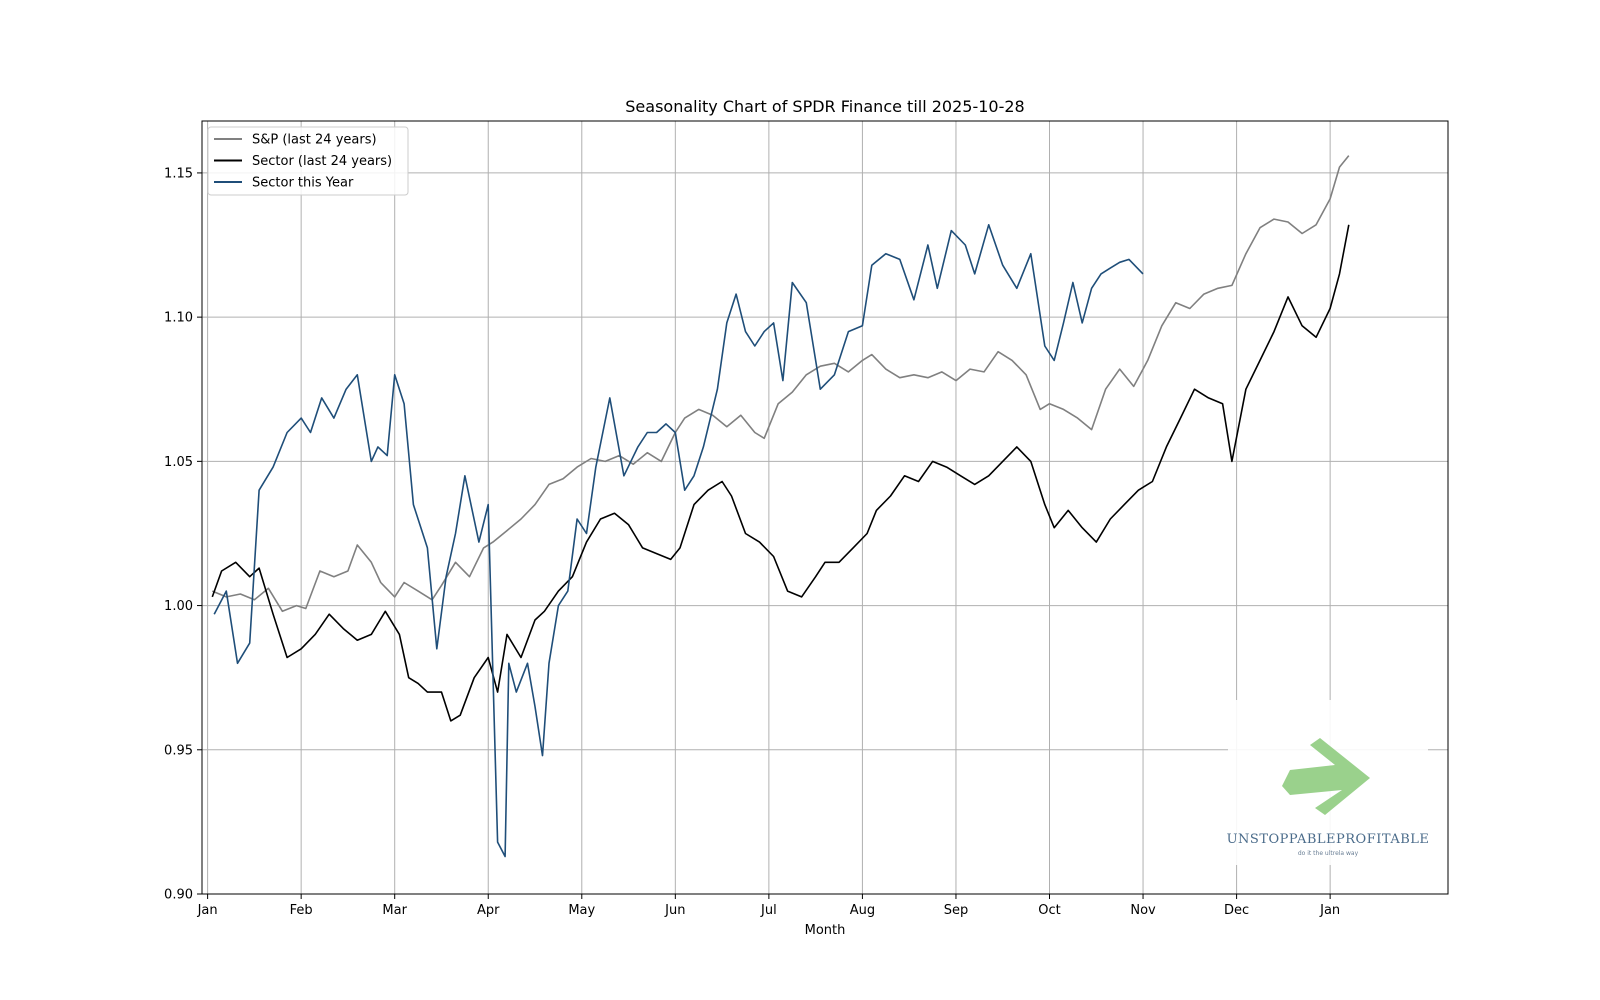  I want to click on green-arrow-icon, so click(1326, 776).